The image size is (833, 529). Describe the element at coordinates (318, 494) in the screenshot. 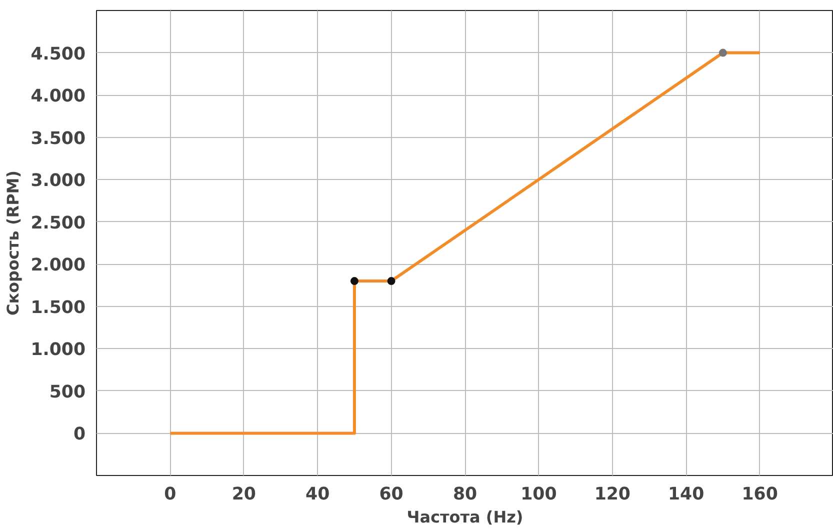

I see `x-tick-label: 40` at that location.